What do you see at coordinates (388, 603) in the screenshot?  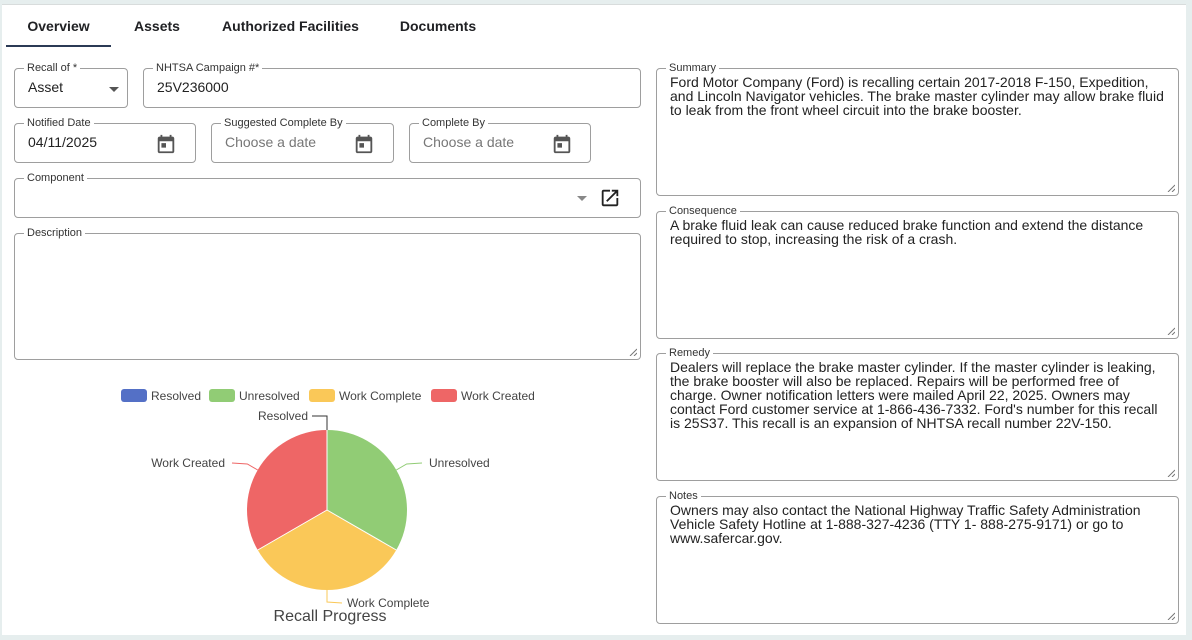 I see `pie-label-work-complete: Work Complete` at bounding box center [388, 603].